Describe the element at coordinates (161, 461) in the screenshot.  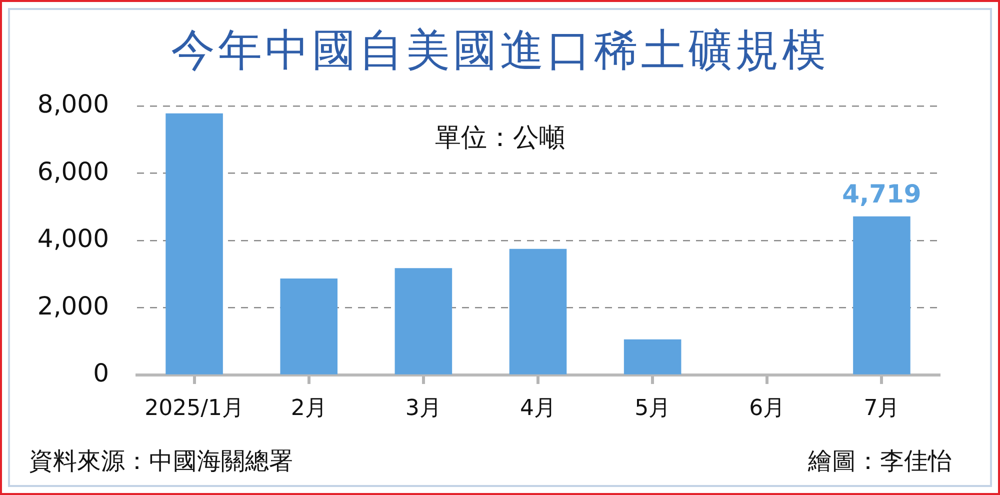
I see `source-note: 資料來源：中國海關總署` at that location.